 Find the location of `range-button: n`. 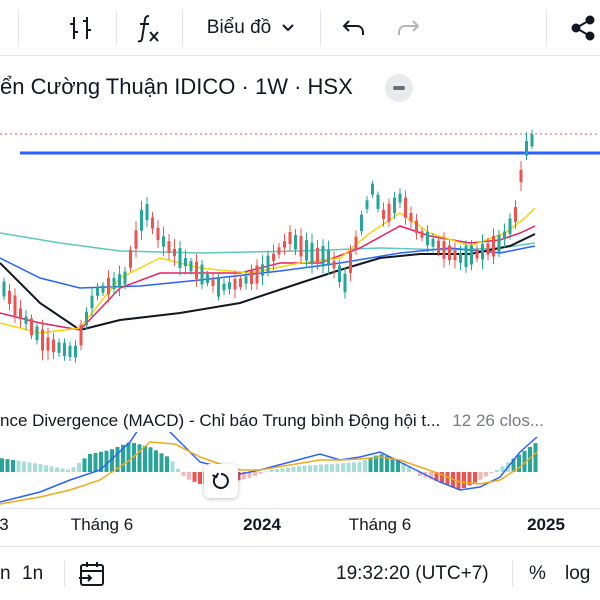

range-button: n is located at coordinates (5, 574).